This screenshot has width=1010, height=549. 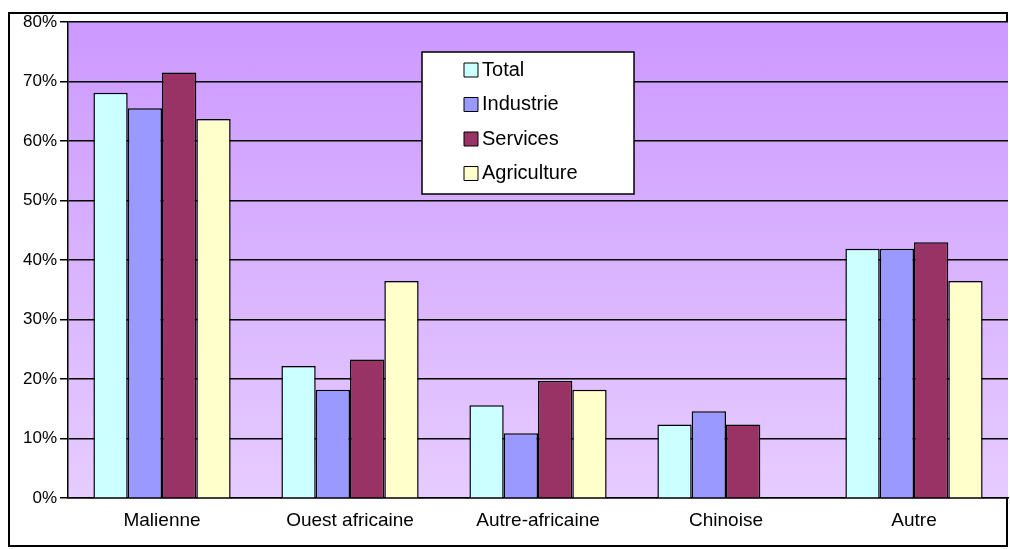 What do you see at coordinates (40, 140) in the screenshot?
I see `y-tick-label: 60%` at bounding box center [40, 140].